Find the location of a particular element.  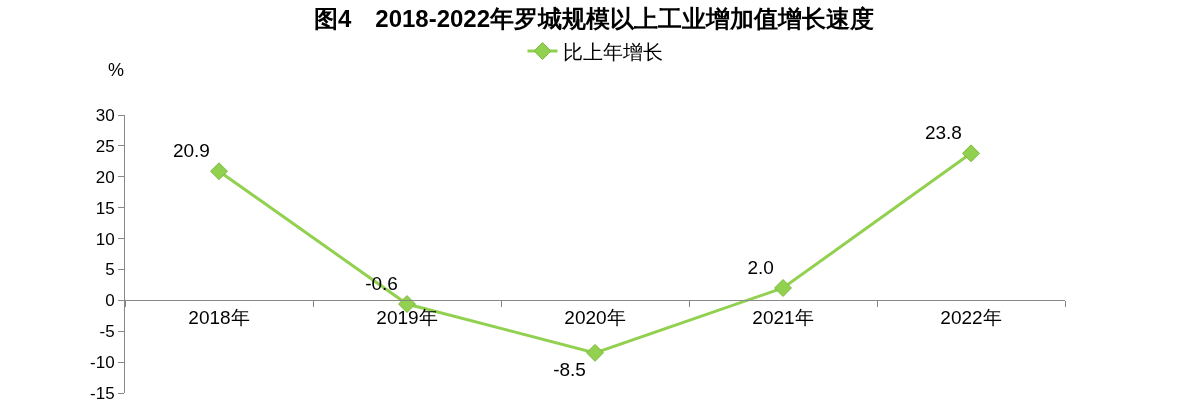

x-tick-label: 2022年 is located at coordinates (971, 318).